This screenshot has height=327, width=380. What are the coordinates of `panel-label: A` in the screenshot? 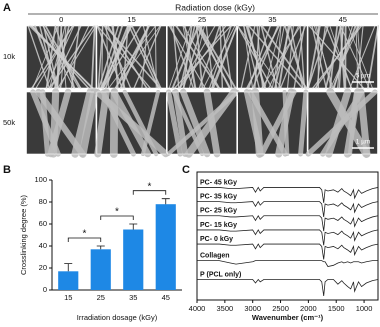 It's located at (7, 8).